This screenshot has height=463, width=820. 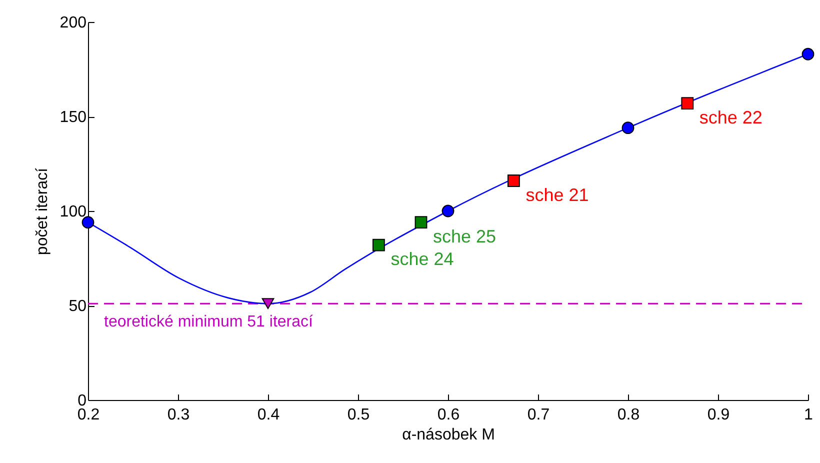 What do you see at coordinates (422, 259) in the screenshot?
I see `annotation: sche 24` at bounding box center [422, 259].